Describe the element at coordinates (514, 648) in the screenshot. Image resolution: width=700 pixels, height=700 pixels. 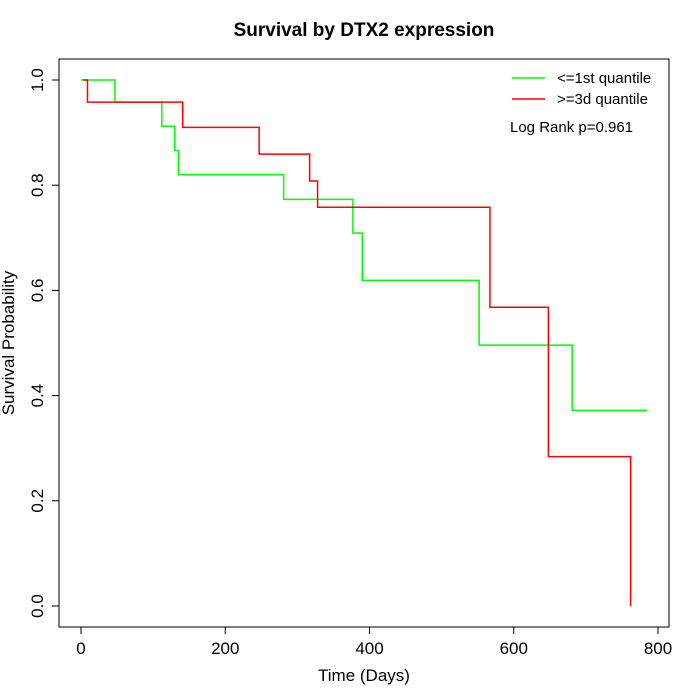
I see `x-tick-label: 600` at that location.